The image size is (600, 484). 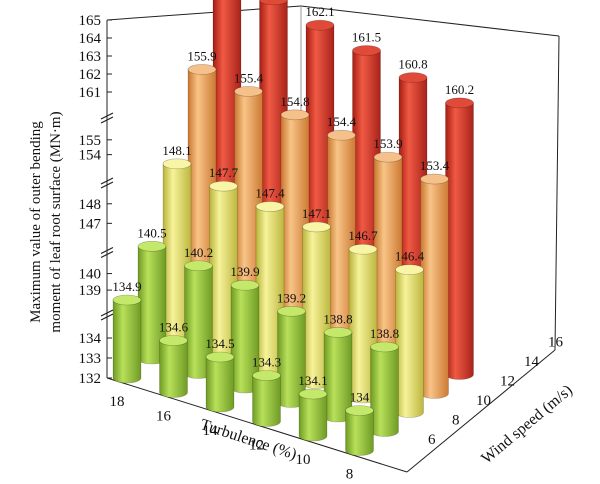 I want to click on data-label: 155.9, so click(x=201, y=55).